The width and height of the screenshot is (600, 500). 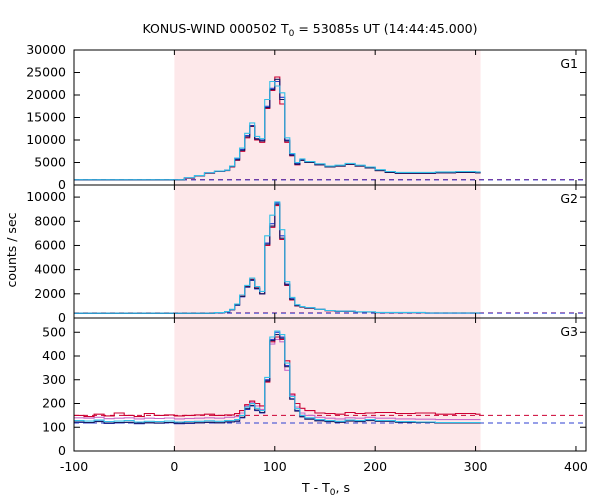 What do you see at coordinates (50, 162) in the screenshot?
I see `y-tick-label: 5000` at bounding box center [50, 162].